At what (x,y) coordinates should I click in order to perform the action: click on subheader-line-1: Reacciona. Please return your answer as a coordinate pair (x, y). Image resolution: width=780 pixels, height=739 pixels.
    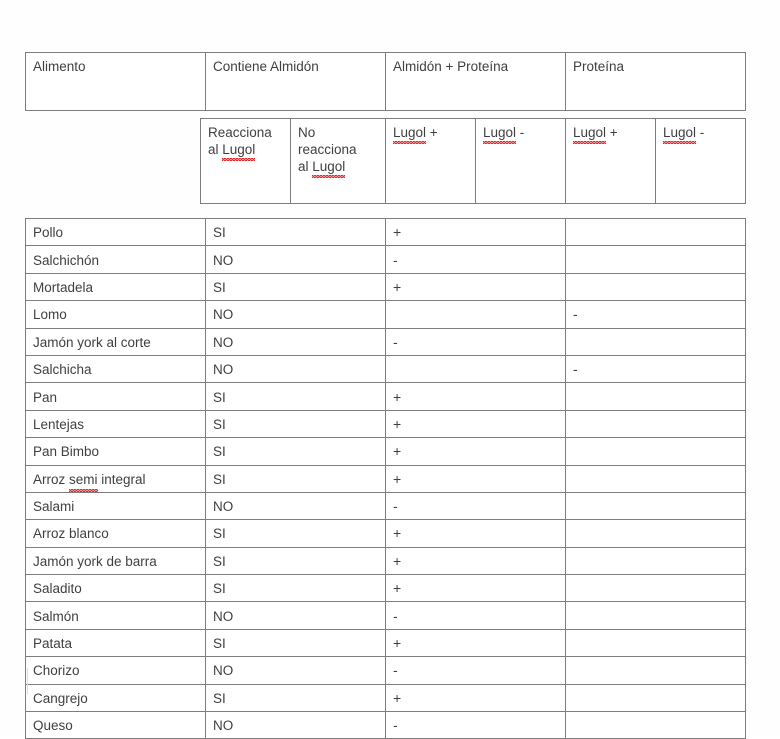
    Looking at the image, I should click on (240, 132).